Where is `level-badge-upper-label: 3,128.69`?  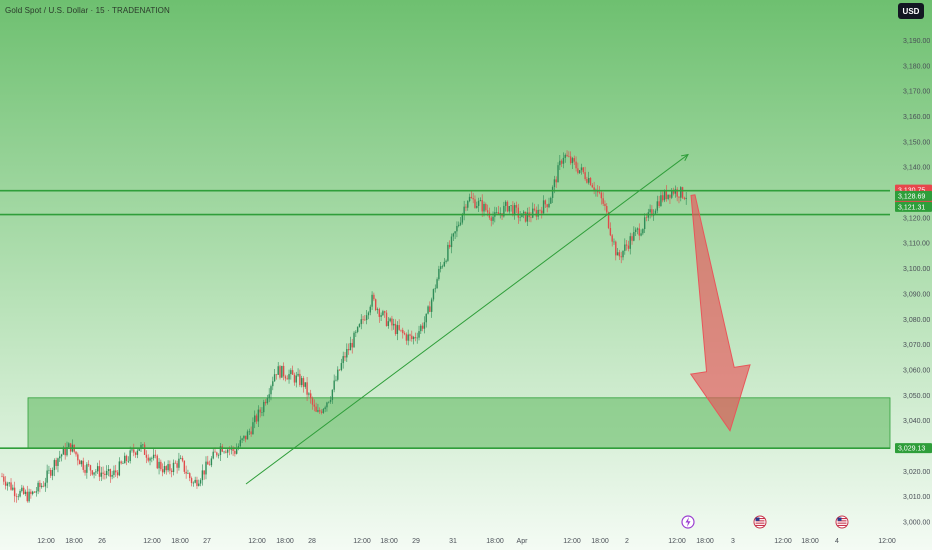
level-badge-upper-label: 3,128.69 is located at coordinates (911, 196).